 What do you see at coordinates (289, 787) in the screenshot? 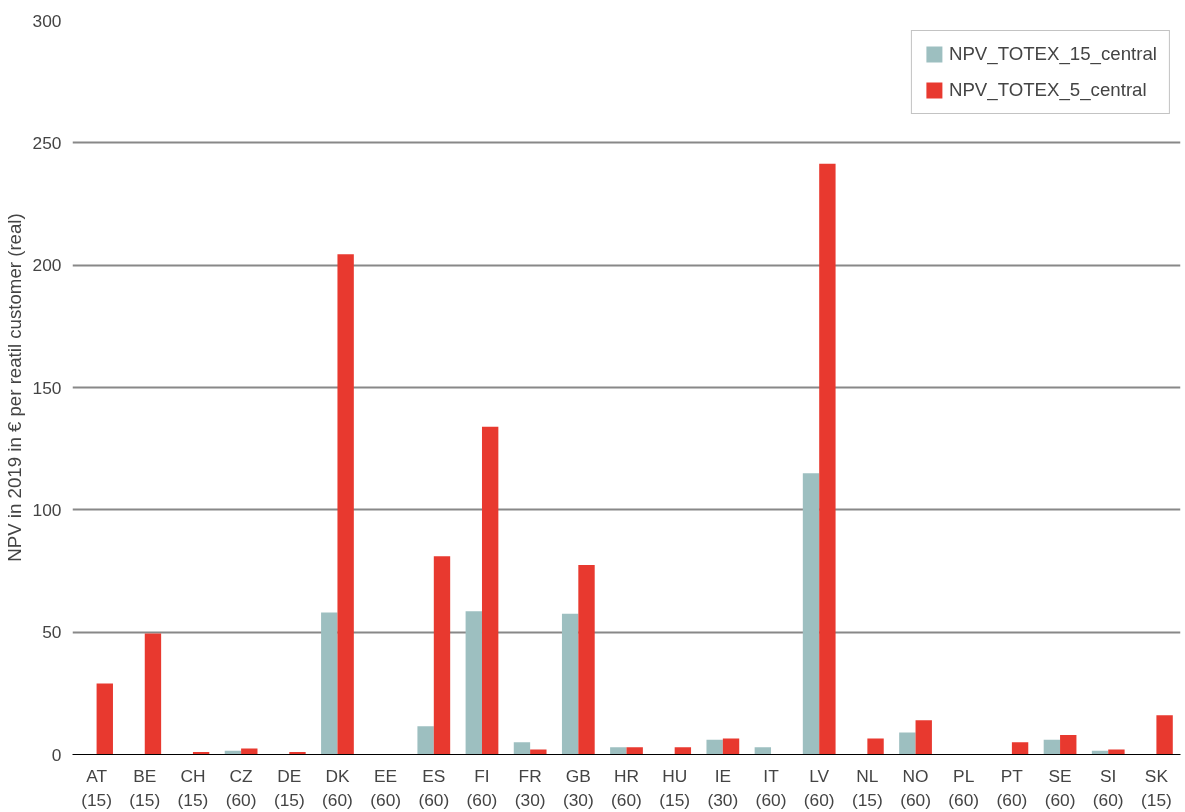
I see `x-tick-label: DE (15)` at bounding box center [289, 787].